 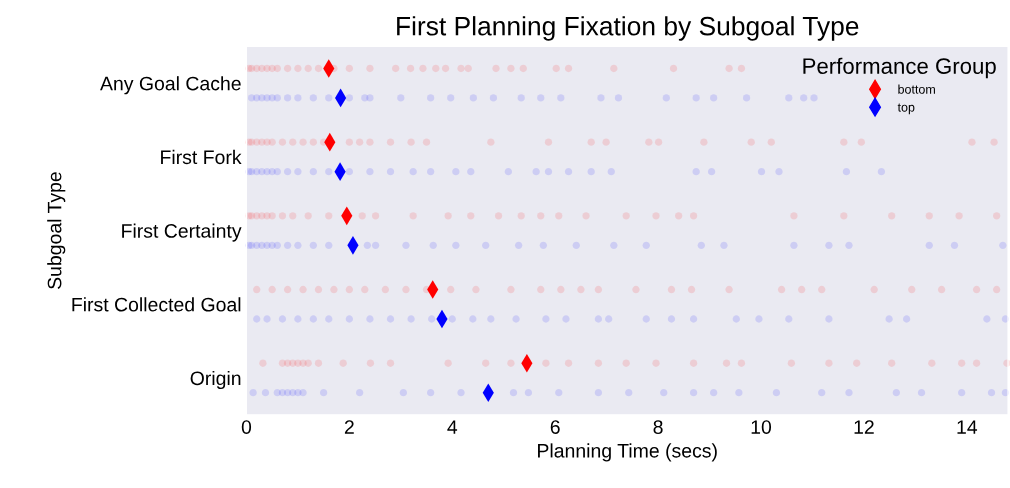 I want to click on x-tick-label: 6, so click(x=555, y=427).